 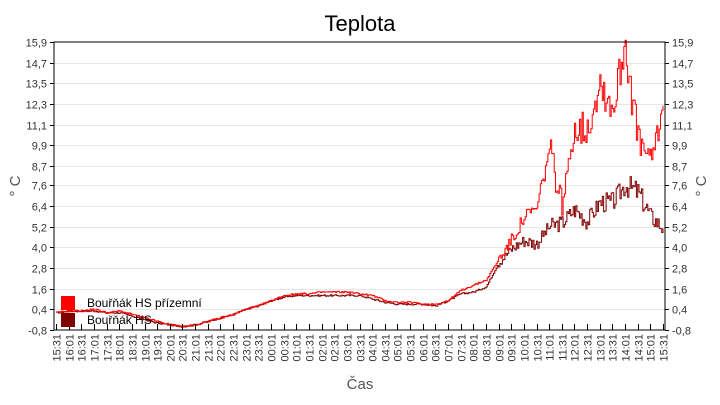 What do you see at coordinates (36, 65) in the screenshot?
I see `y-tick-label: 14,7` at bounding box center [36, 65].